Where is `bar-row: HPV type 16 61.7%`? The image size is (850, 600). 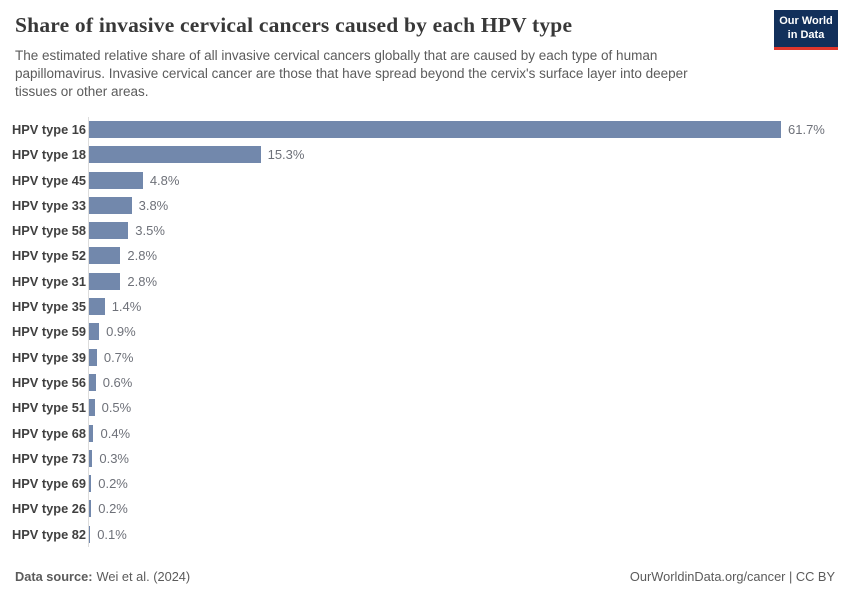 bar-row: HPV type 16 61.7% is located at coordinates (431, 129).